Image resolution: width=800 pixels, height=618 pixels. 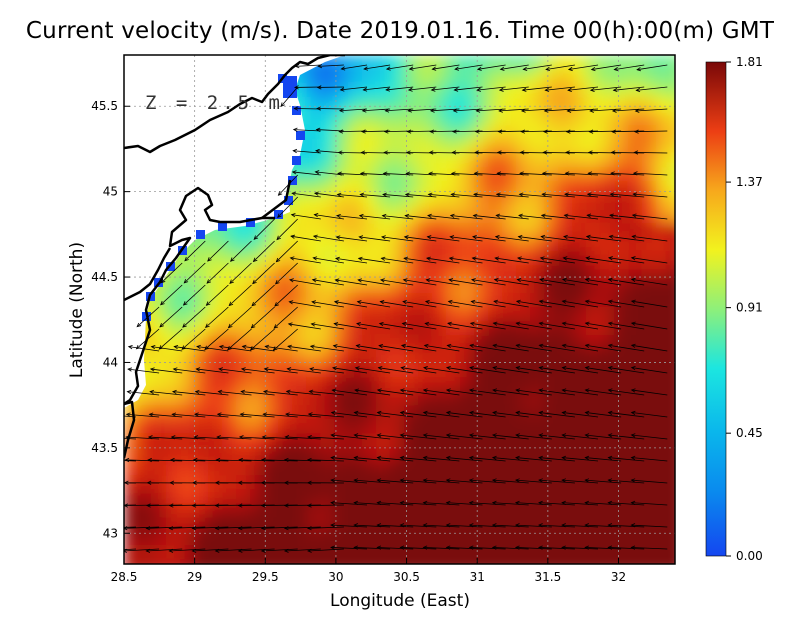 What do you see at coordinates (335, 577) in the screenshot?
I see `x-tick-label: 30` at bounding box center [335, 577].